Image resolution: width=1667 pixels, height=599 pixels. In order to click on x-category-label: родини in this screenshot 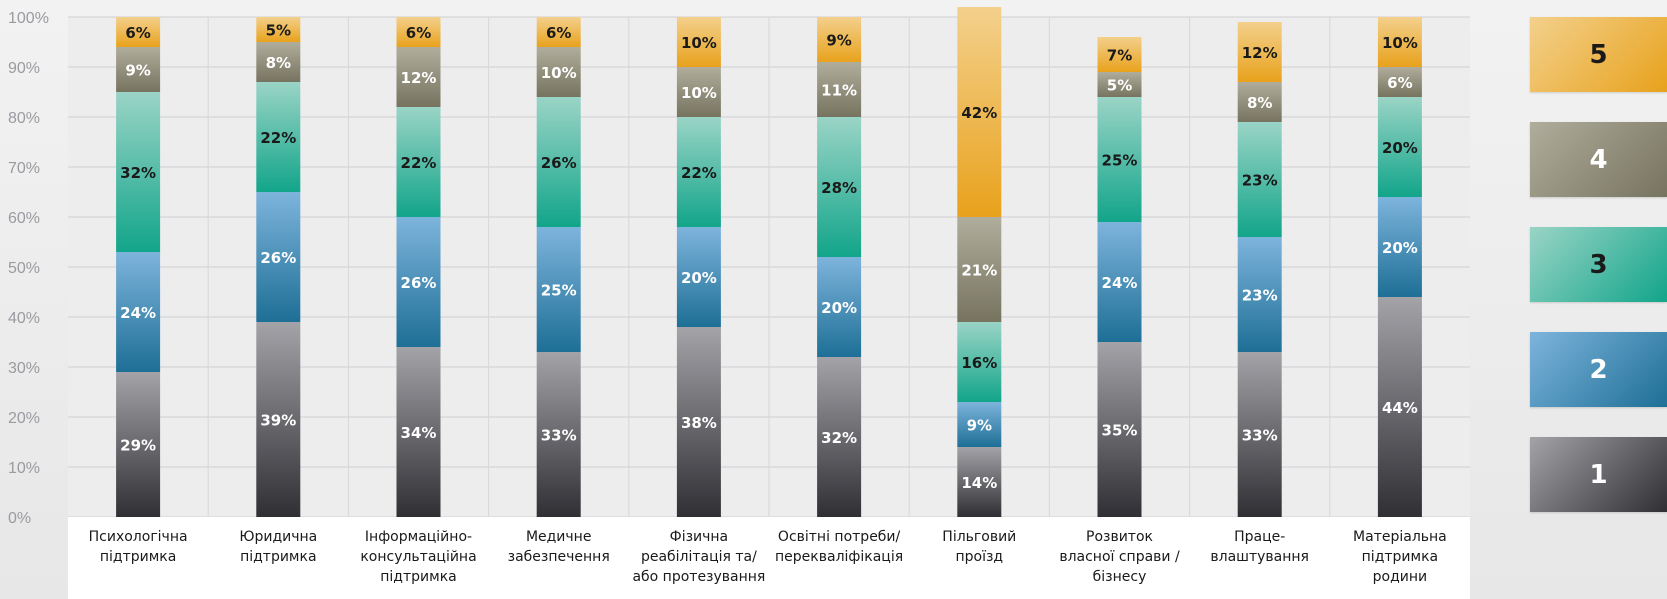, I will do `click(1400, 577)`.